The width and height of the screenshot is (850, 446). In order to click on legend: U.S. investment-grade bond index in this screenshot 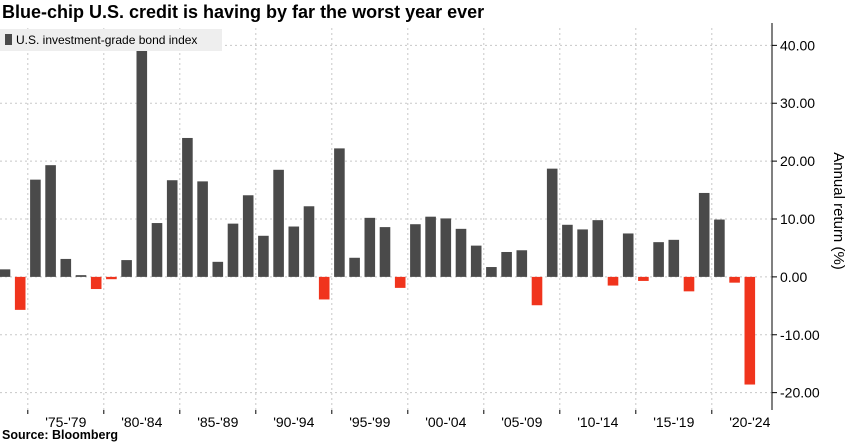, I will do `click(111, 40)`.